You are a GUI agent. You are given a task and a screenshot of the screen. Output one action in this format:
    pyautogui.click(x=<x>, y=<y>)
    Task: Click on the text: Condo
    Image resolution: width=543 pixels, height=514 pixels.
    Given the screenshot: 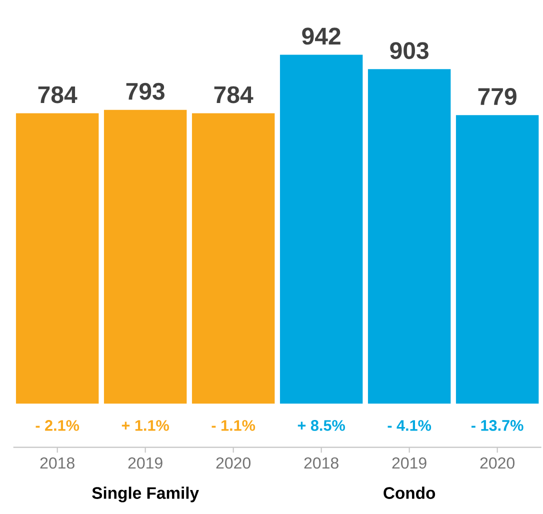 What is the action you would take?
    pyautogui.click(x=410, y=492)
    